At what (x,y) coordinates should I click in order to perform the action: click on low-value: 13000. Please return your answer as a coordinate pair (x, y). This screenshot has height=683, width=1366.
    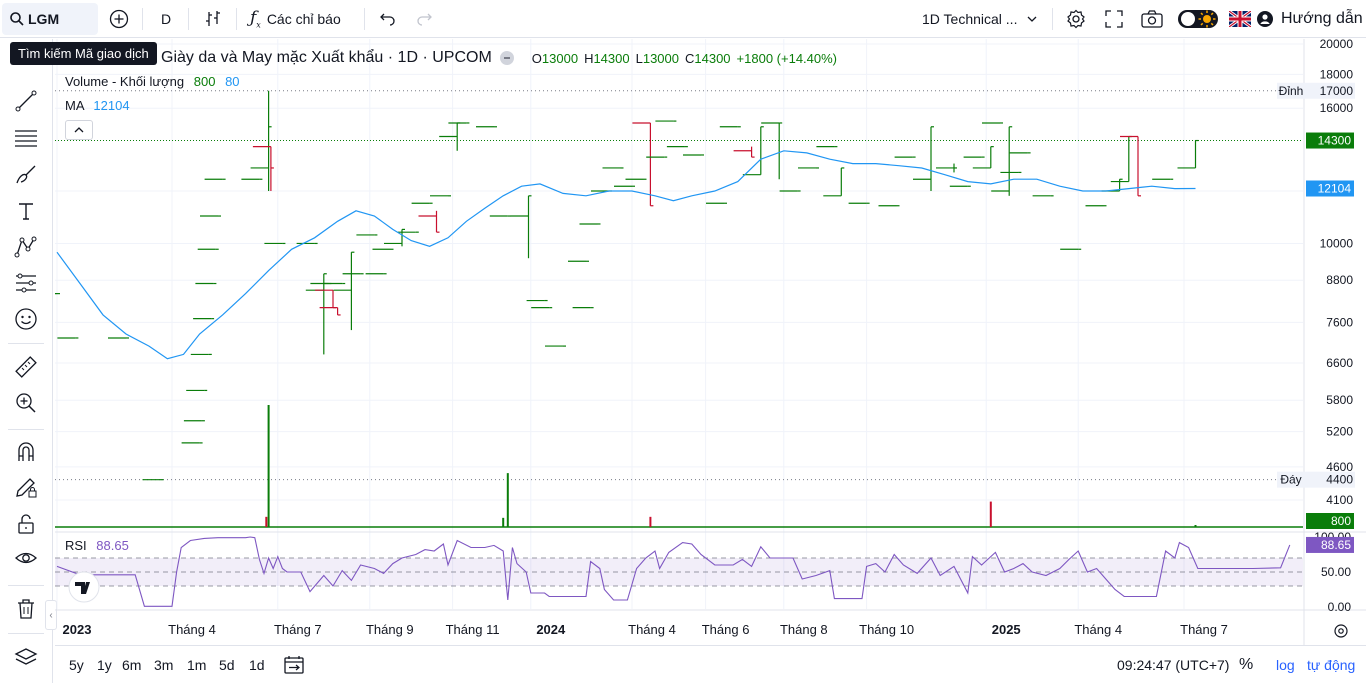
    Looking at the image, I should click on (660, 58).